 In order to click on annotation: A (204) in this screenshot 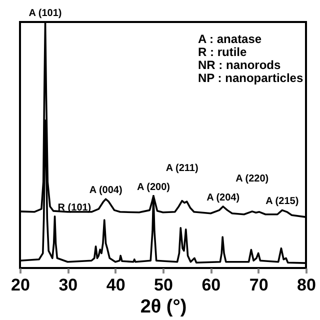, I will do `click(223, 198)`.